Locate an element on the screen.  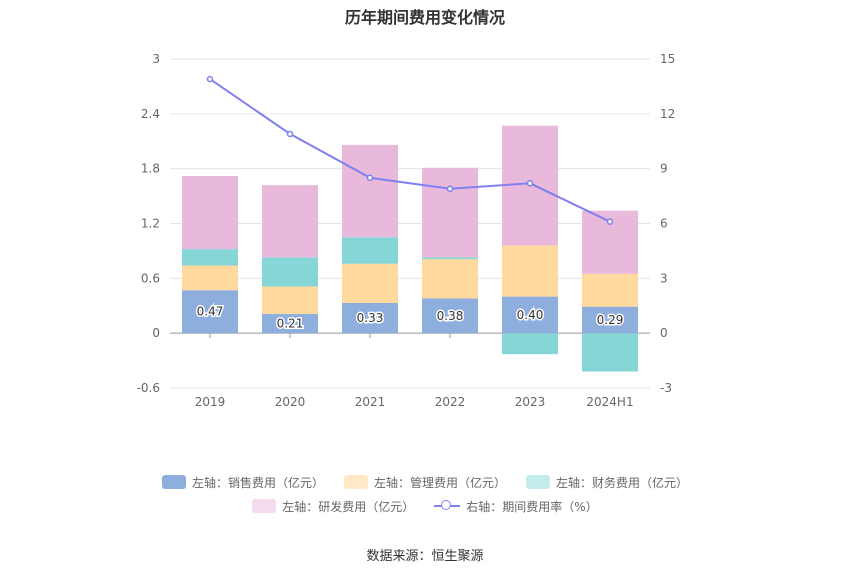
x-axis-tick-label: 2022 is located at coordinates (450, 402).